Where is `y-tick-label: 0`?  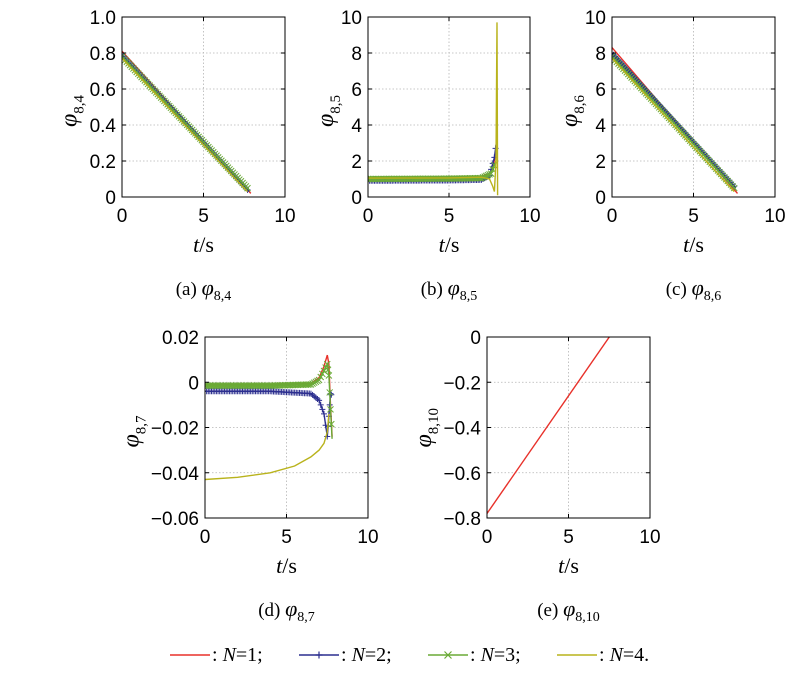
y-tick-label: 0 is located at coordinates (475, 338).